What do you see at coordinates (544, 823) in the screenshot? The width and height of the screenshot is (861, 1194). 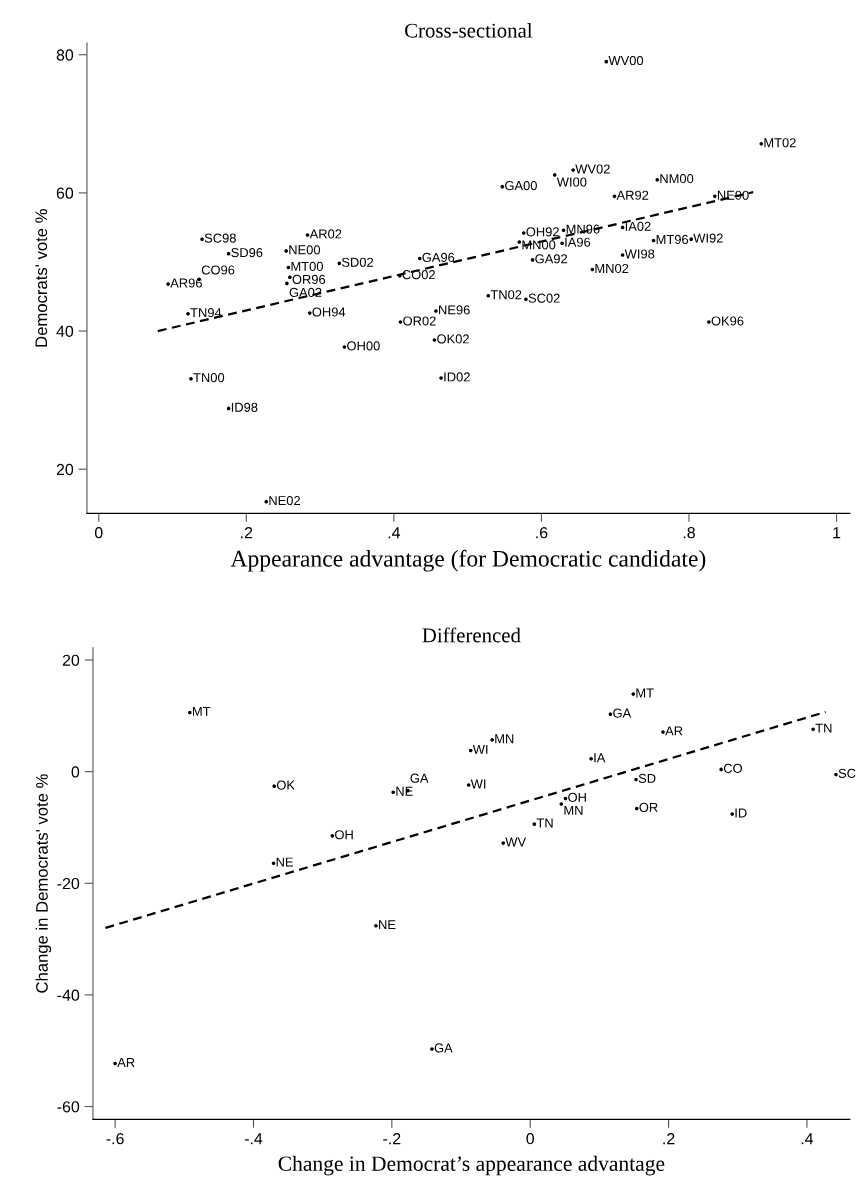 I see `data-label: TN` at bounding box center [544, 823].